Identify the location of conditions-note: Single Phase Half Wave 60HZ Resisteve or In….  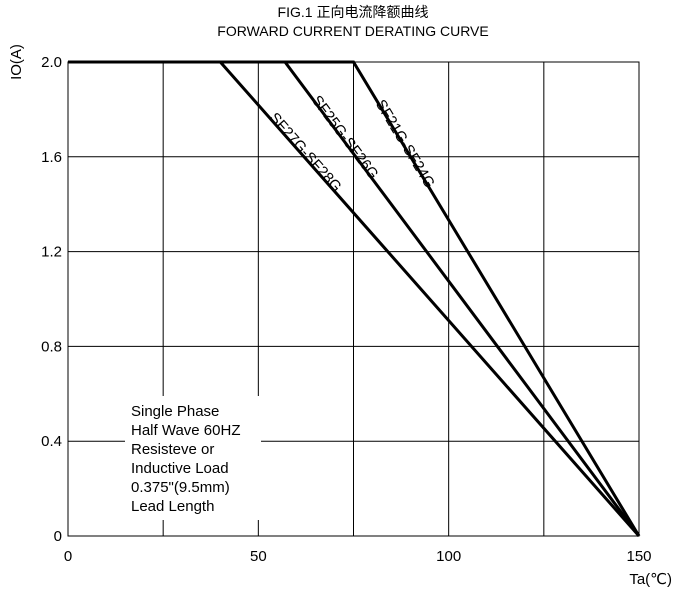
(185, 459).